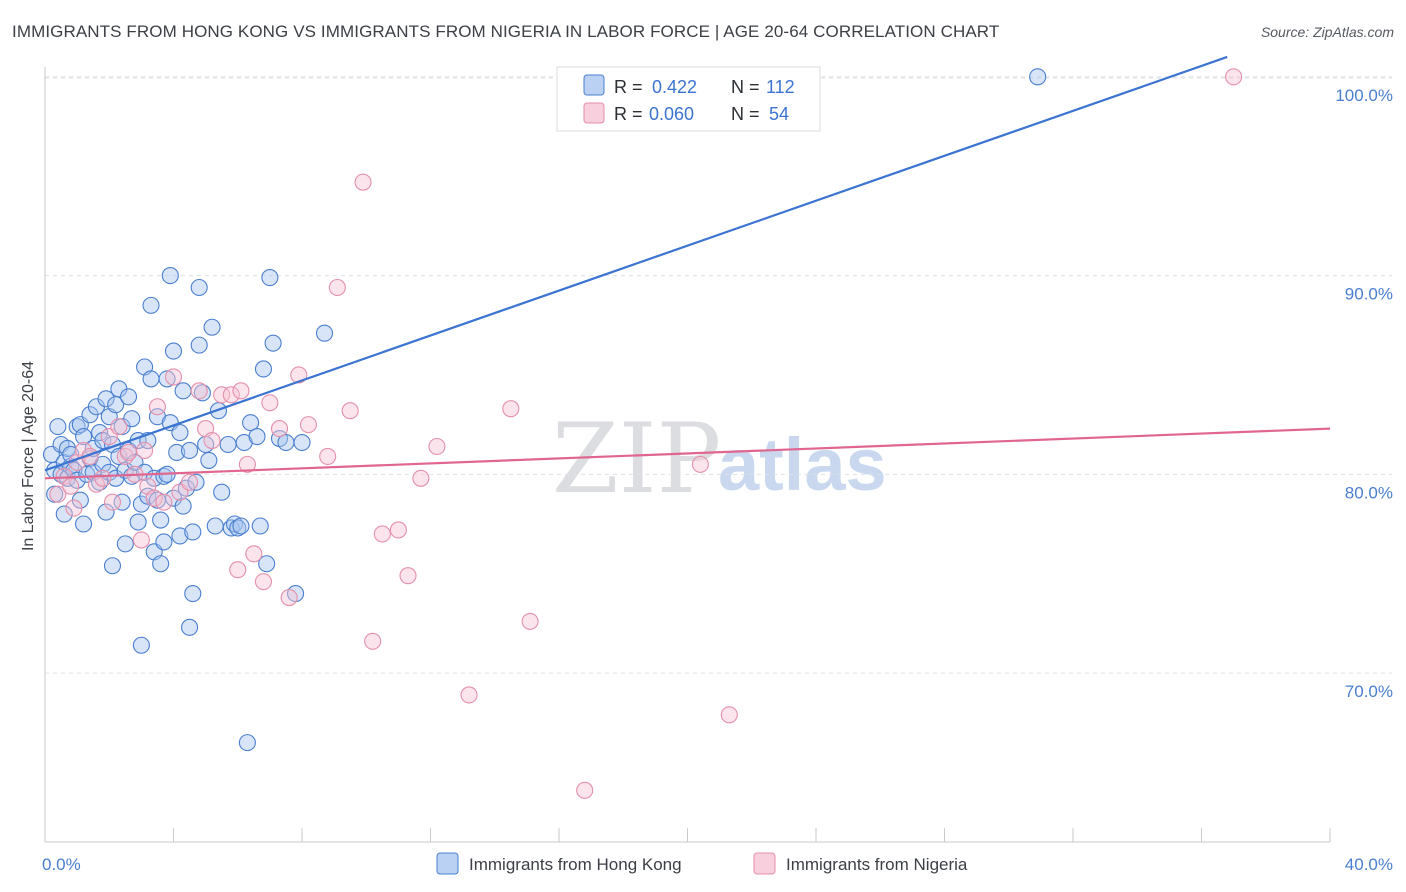 The width and height of the screenshot is (1406, 892). I want to click on legend-label-hong-kong: Immigrants from Hong Kong, so click(575, 864).